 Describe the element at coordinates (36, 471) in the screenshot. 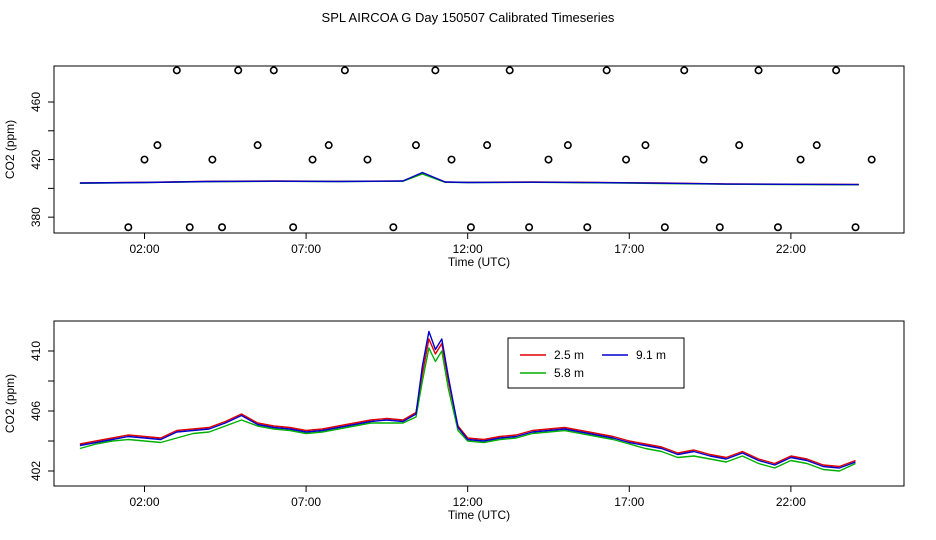

I see `y-tick-label: 402` at that location.